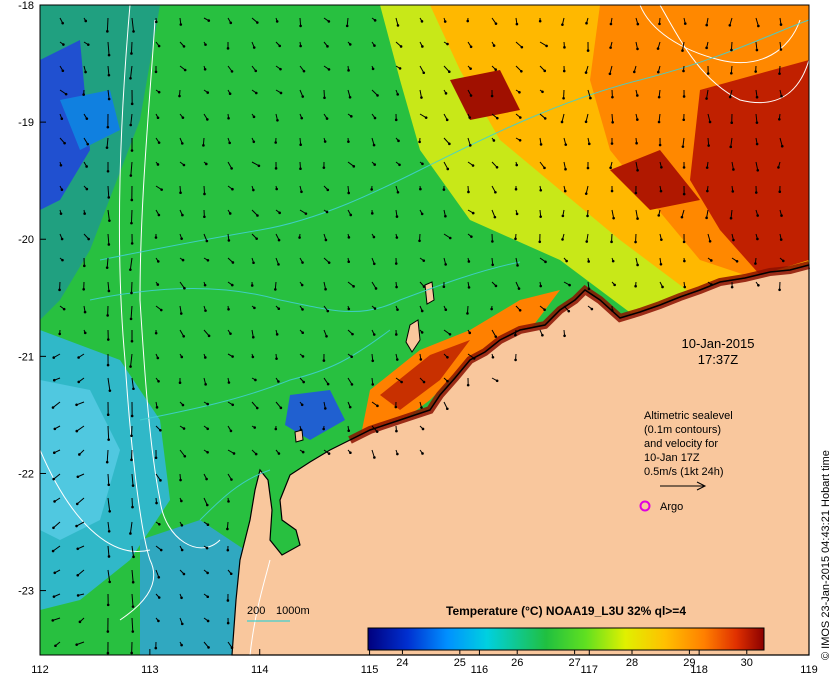 The width and height of the screenshot is (840, 680). I want to click on longitude-axis: 112 113 114 115 116 117 118 119, so click(424, 662).